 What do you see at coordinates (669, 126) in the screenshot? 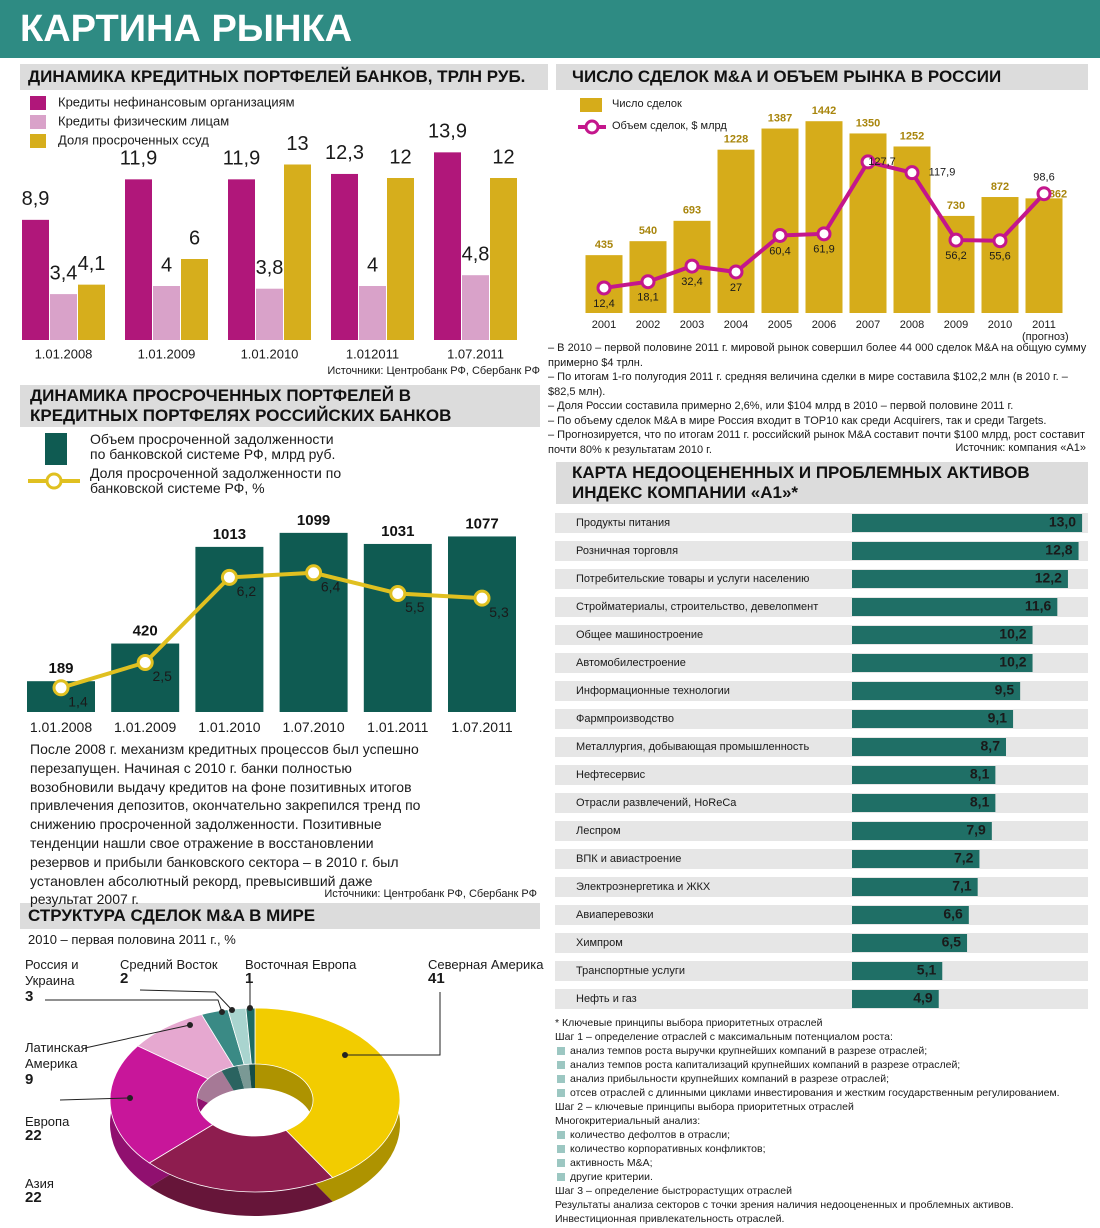
I see `legend-label: Объем сделок, $ млрд` at bounding box center [669, 126].